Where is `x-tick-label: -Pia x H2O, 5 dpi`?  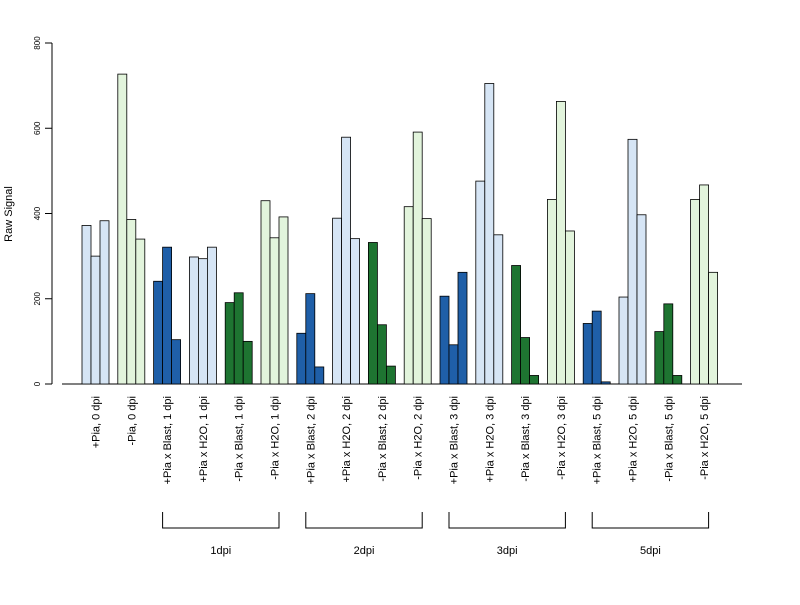 x-tick-label: -Pia x H2O, 5 dpi is located at coordinates (705, 438).